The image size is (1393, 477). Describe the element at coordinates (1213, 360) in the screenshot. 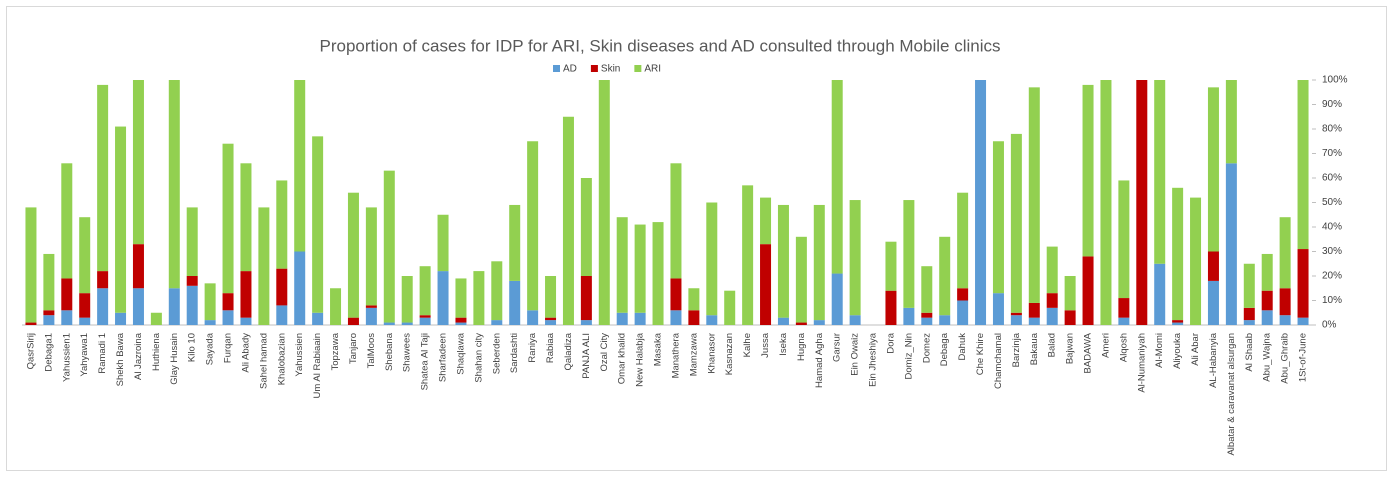

I see `x-tick-label: AL-Habanyia` at that location.